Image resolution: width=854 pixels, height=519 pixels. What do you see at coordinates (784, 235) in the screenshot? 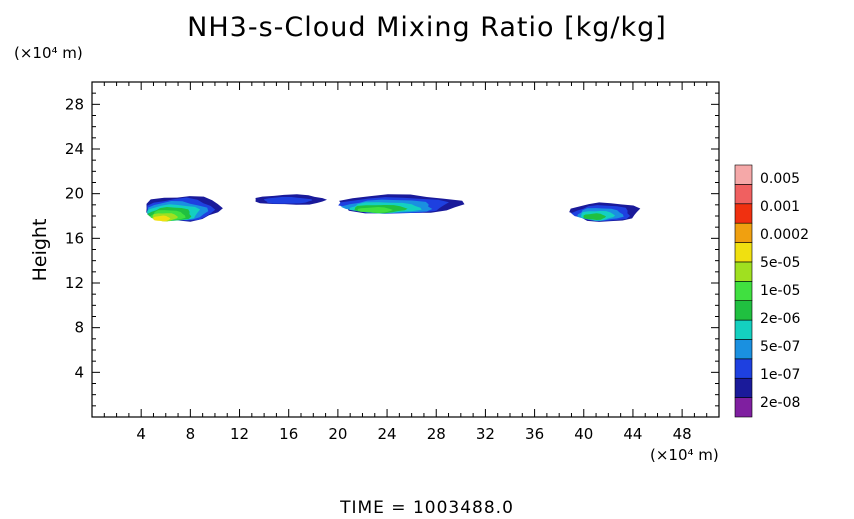
I see `colorbar-label: 0.0002` at bounding box center [784, 235].